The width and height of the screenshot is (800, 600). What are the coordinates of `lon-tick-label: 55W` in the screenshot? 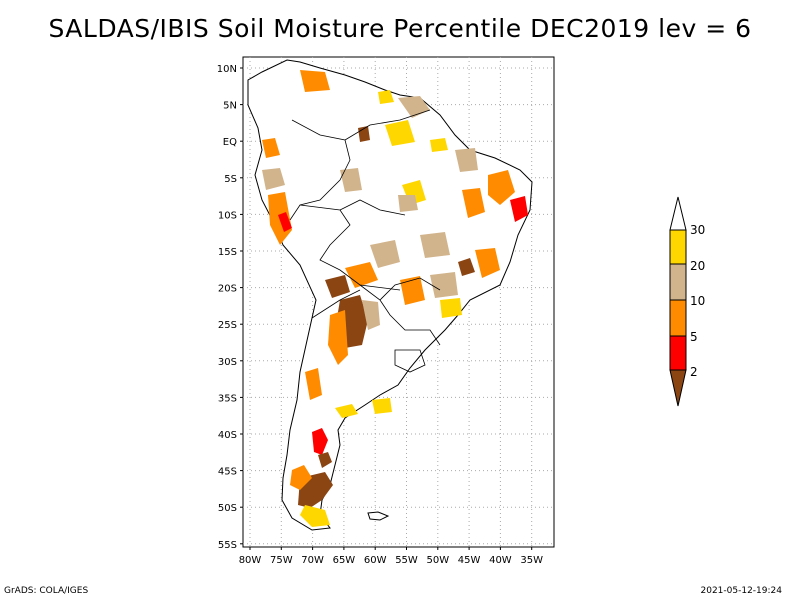 It's located at (406, 560).